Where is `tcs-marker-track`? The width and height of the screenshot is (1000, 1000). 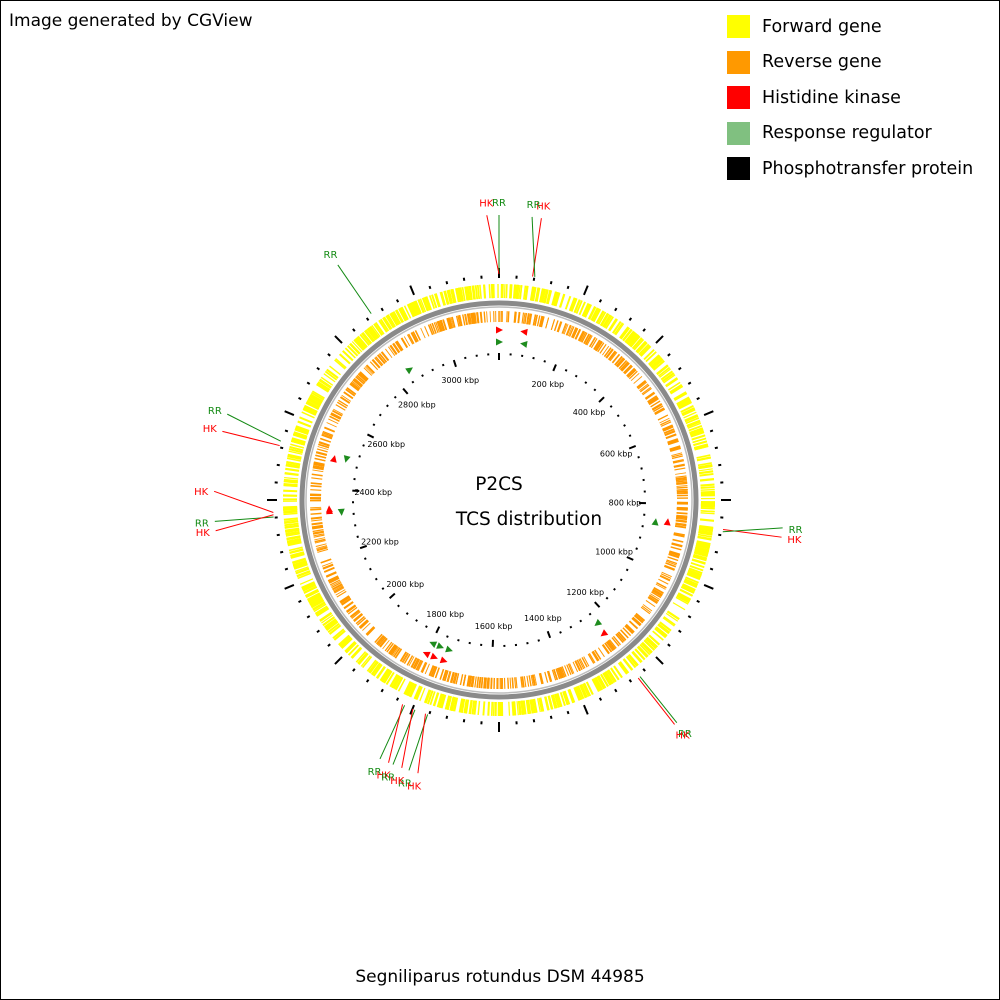 tcs-marker-track is located at coordinates (498, 495).